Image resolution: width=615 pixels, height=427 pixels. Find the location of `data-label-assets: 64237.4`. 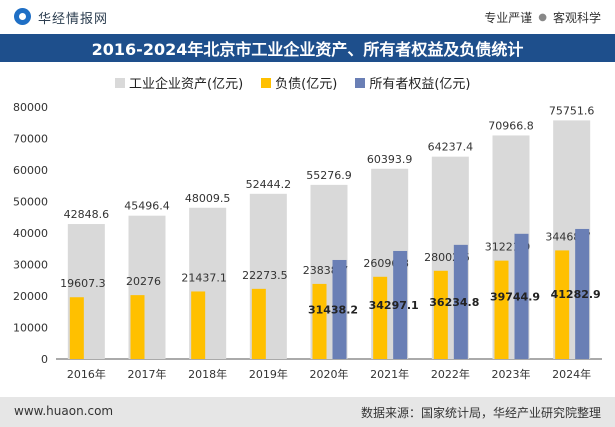

data-label-assets: 64237.4 is located at coordinates (451, 147).